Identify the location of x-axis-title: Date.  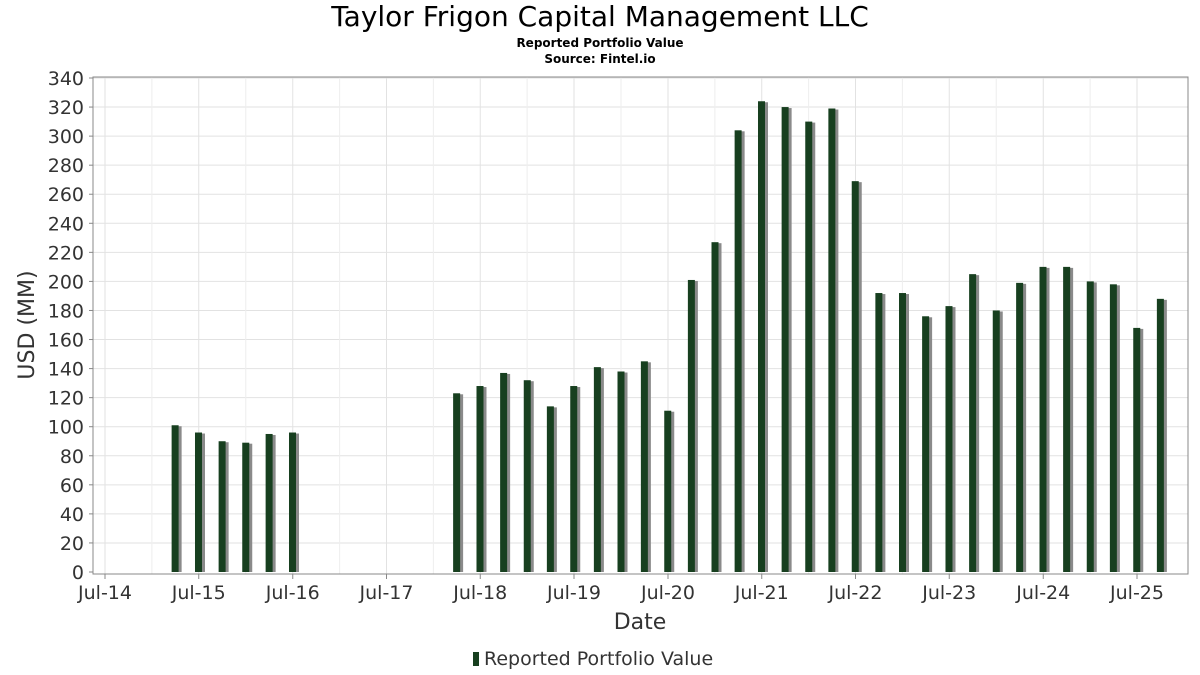
(640, 622).